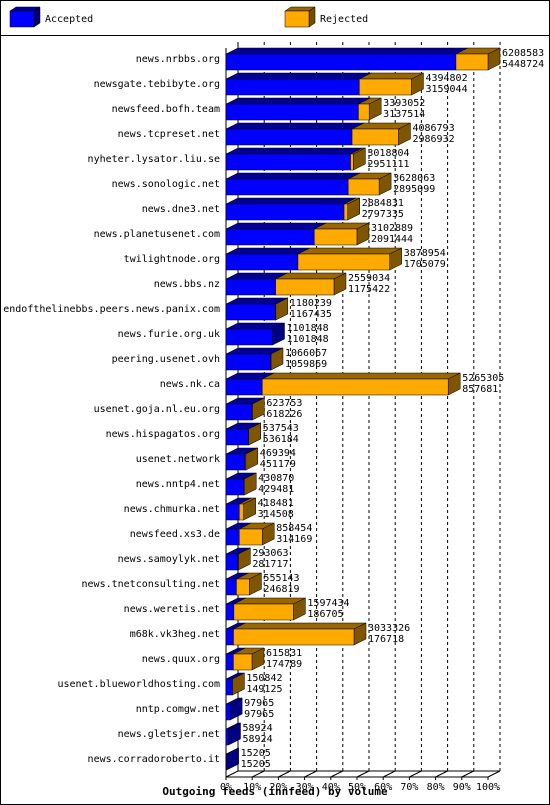 This screenshot has width=550, height=805. I want to click on value-label-accepted: 618226, so click(284, 414).